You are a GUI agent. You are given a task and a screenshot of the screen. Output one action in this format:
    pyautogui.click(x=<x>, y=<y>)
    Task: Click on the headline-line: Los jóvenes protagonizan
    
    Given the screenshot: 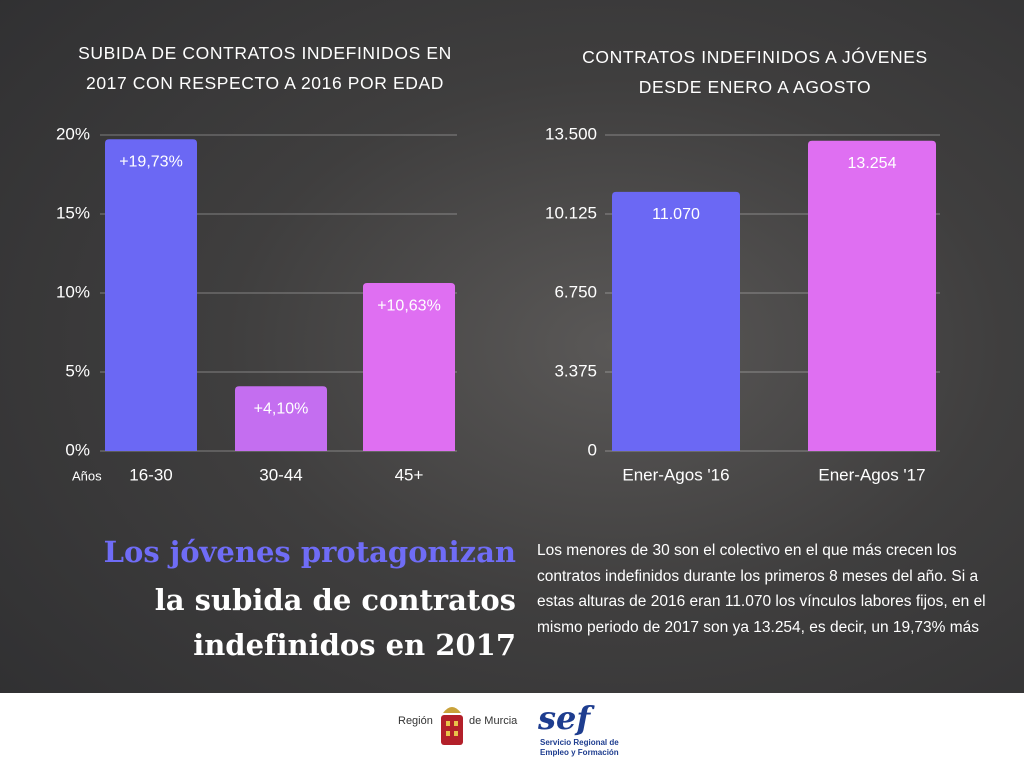 What is the action you would take?
    pyautogui.click(x=309, y=552)
    